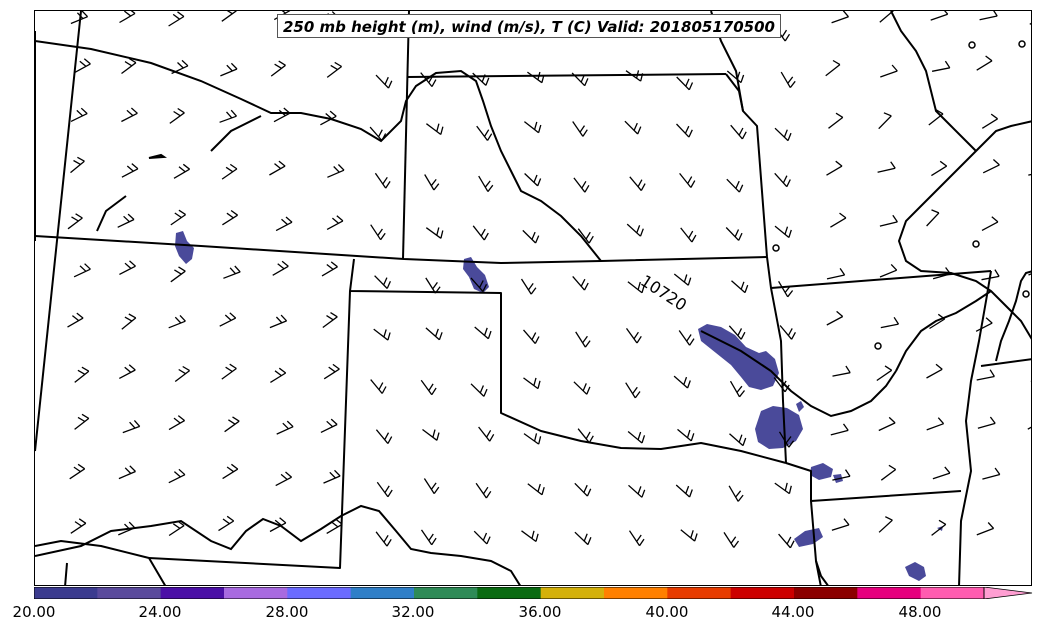 This screenshot has height=633, width=1041. I want to click on height-contour-line, so click(943, 331).